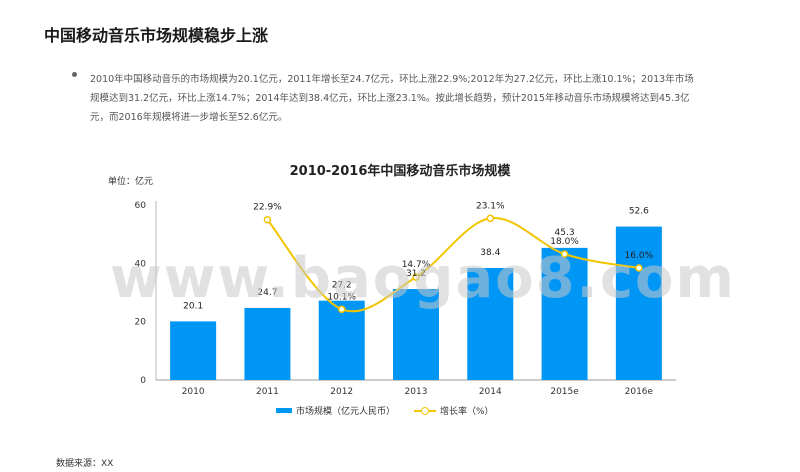 This screenshot has width=800, height=472. I want to click on legend-label-growth-rate: 增长率（%）, so click(467, 412).